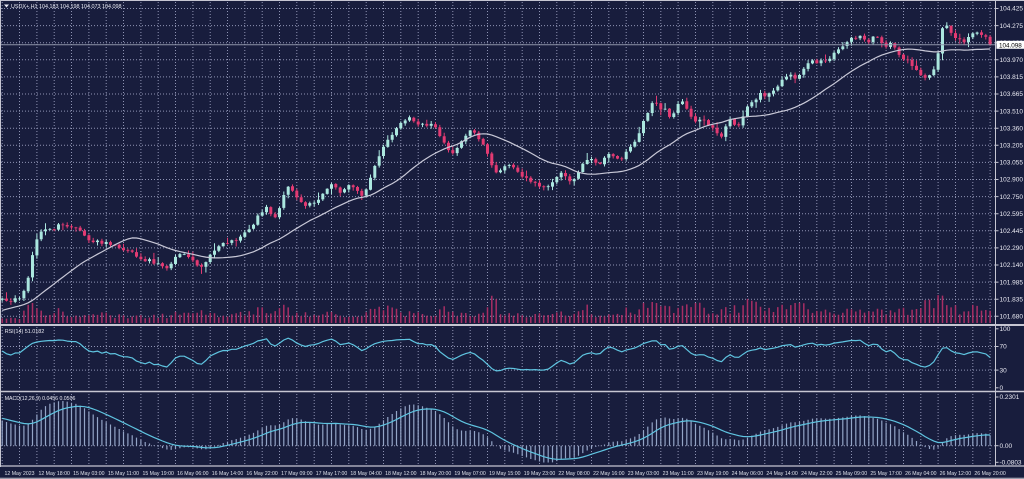  What do you see at coordinates (956, 474) in the screenshot?
I see `svg-text: 26 May 12:00` at bounding box center [956, 474].